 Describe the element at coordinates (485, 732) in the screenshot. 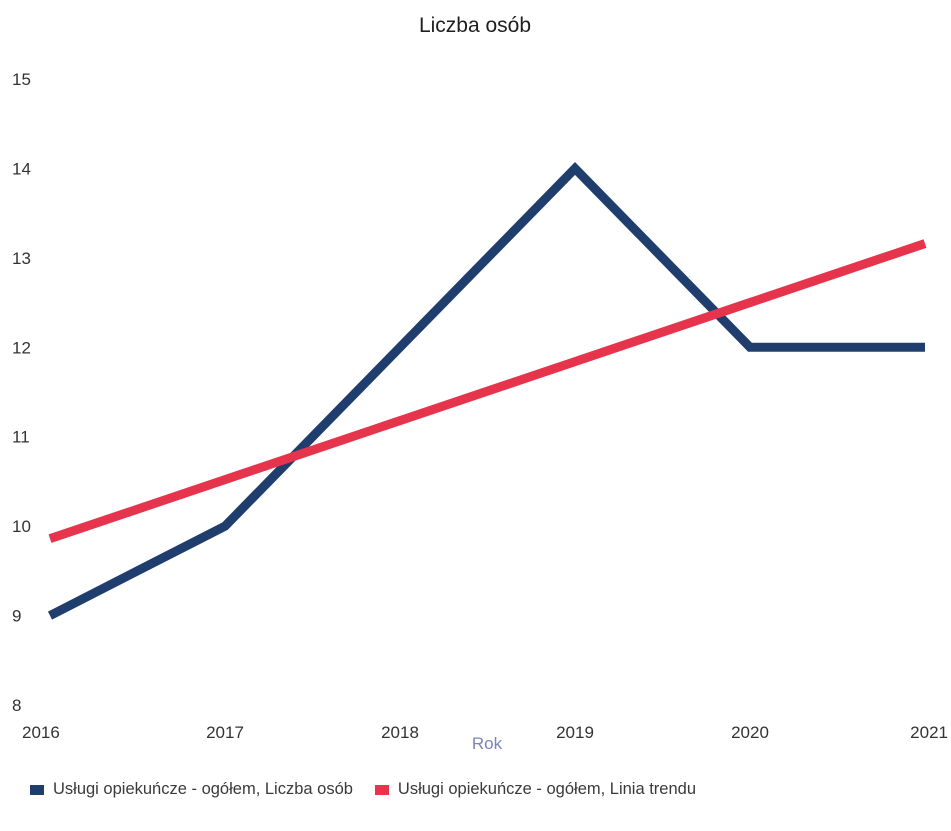

I see `x-axis-ticks: 2016 2017 2018 2019 2020 2021` at that location.